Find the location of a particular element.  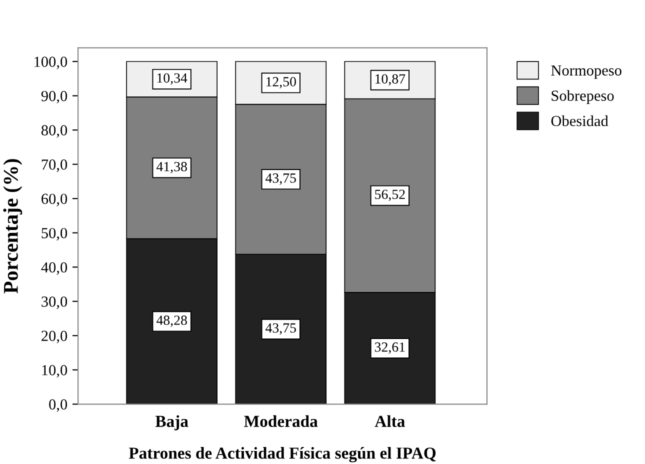

data-label: 10,34 is located at coordinates (172, 79).